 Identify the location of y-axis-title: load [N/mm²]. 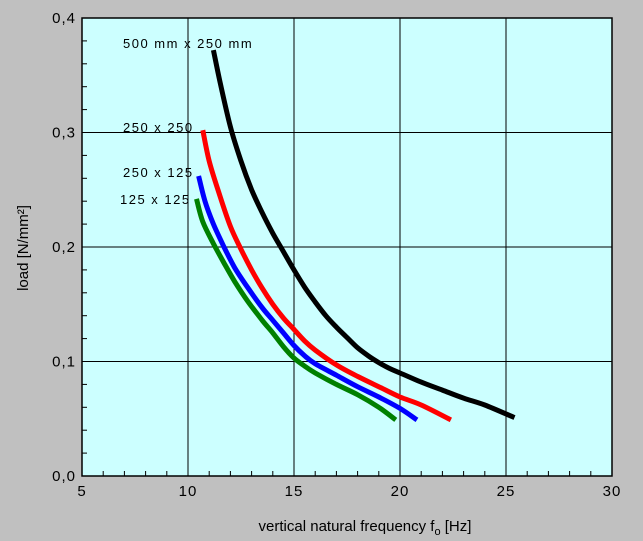
(23, 248).